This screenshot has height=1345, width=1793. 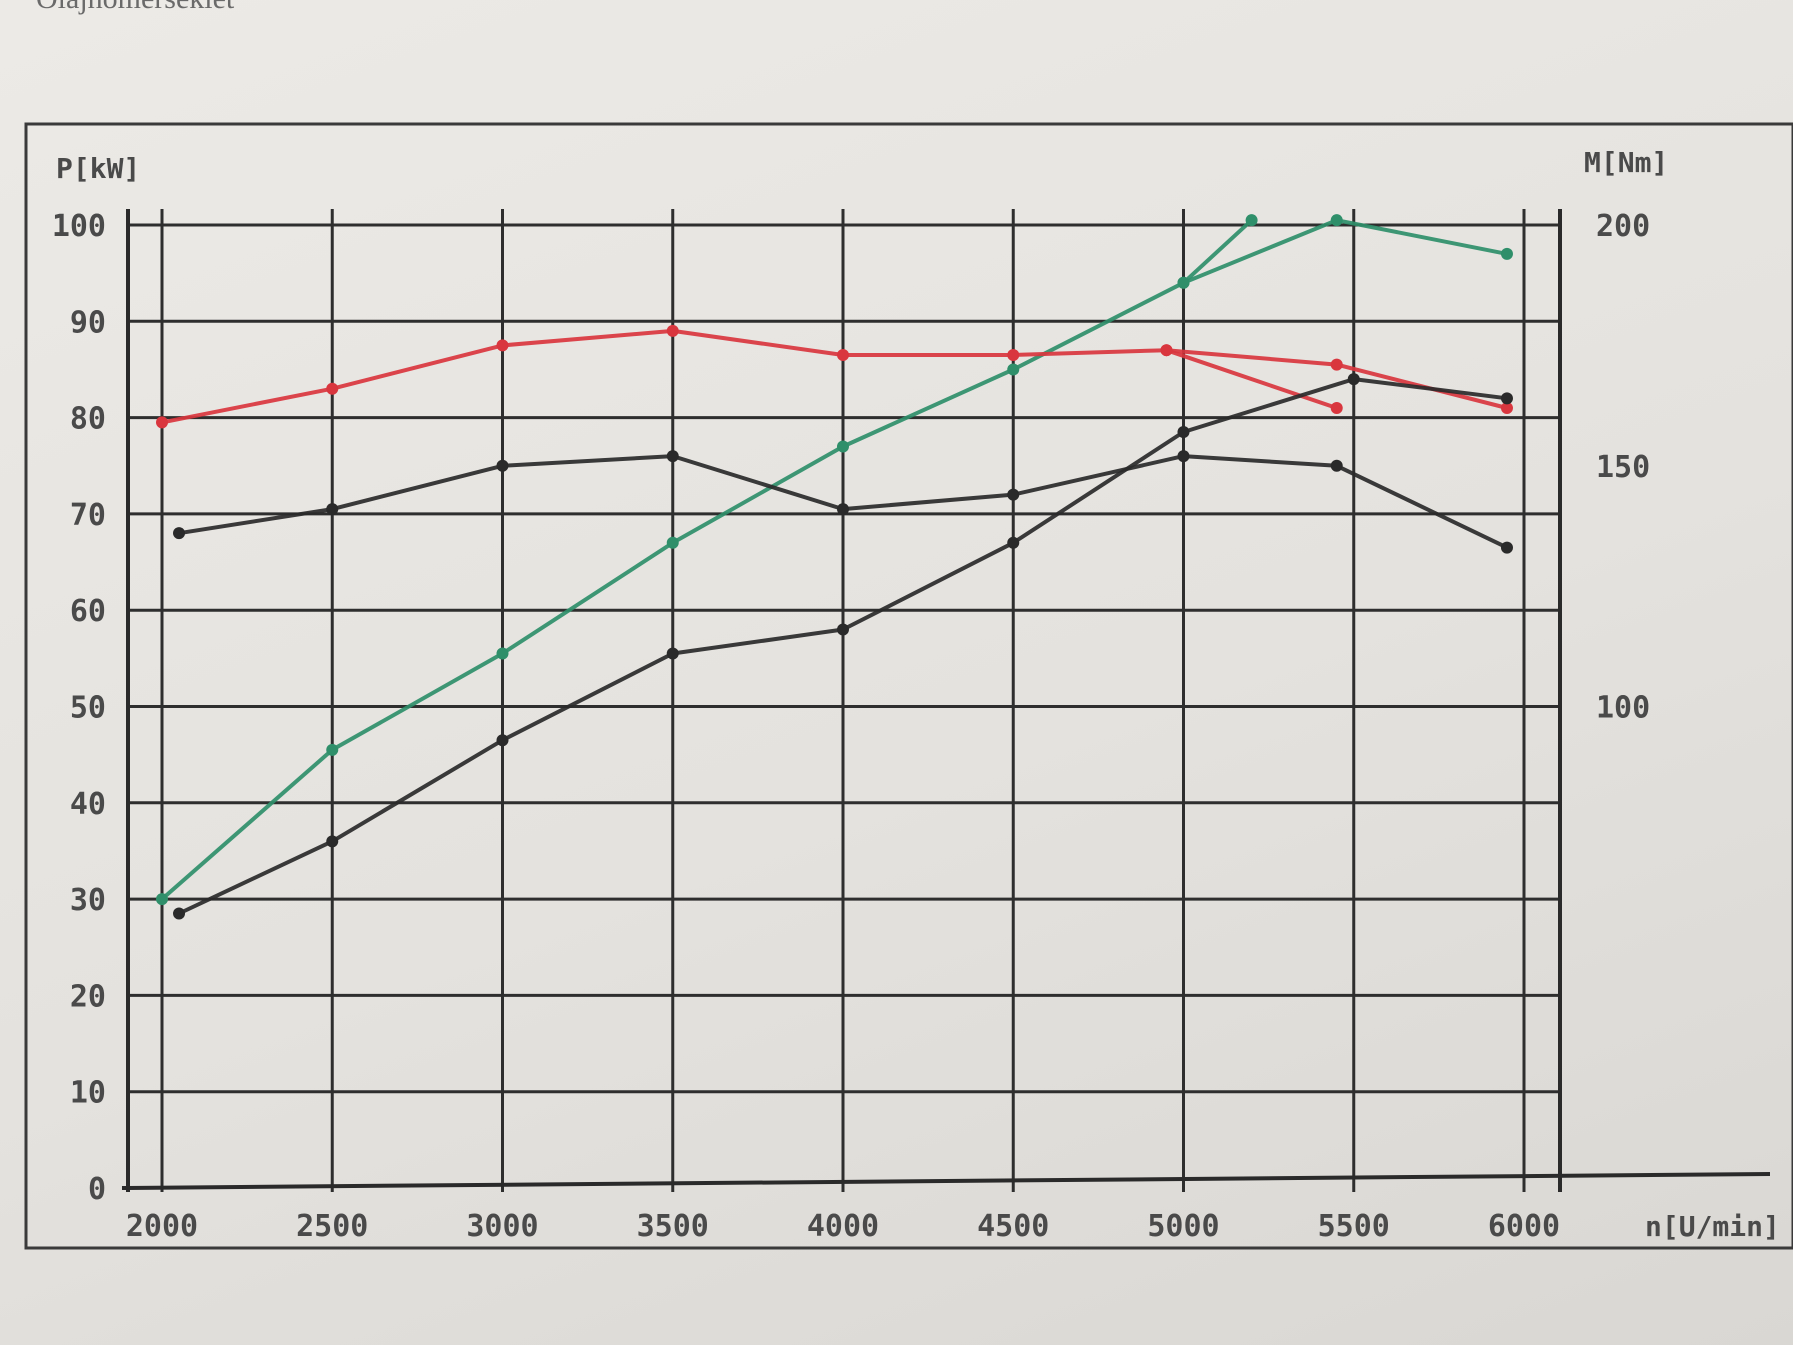 What do you see at coordinates (88, 515) in the screenshot?
I see `y-left-tick-label: 70` at bounding box center [88, 515].